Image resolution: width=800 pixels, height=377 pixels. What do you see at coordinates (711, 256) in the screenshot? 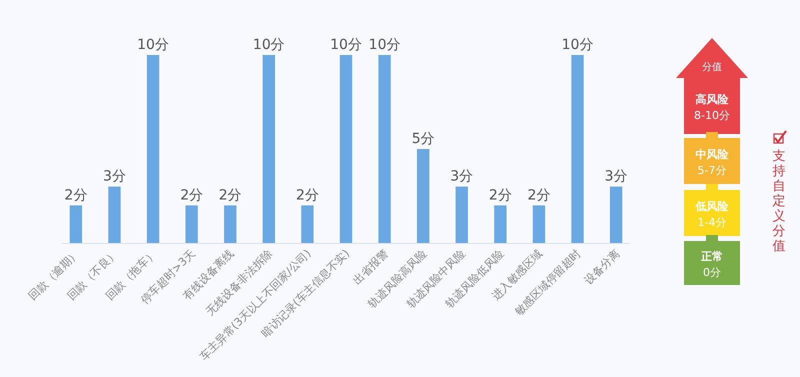
I see `text: 正常` at bounding box center [711, 256].